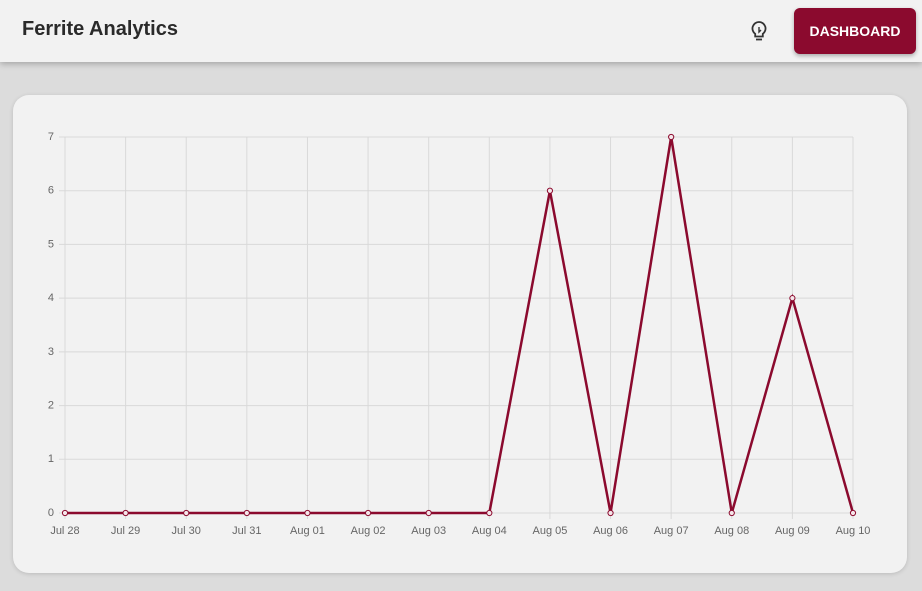 The height and width of the screenshot is (591, 922). I want to click on x-tick-label: Aug 09, so click(792, 531).